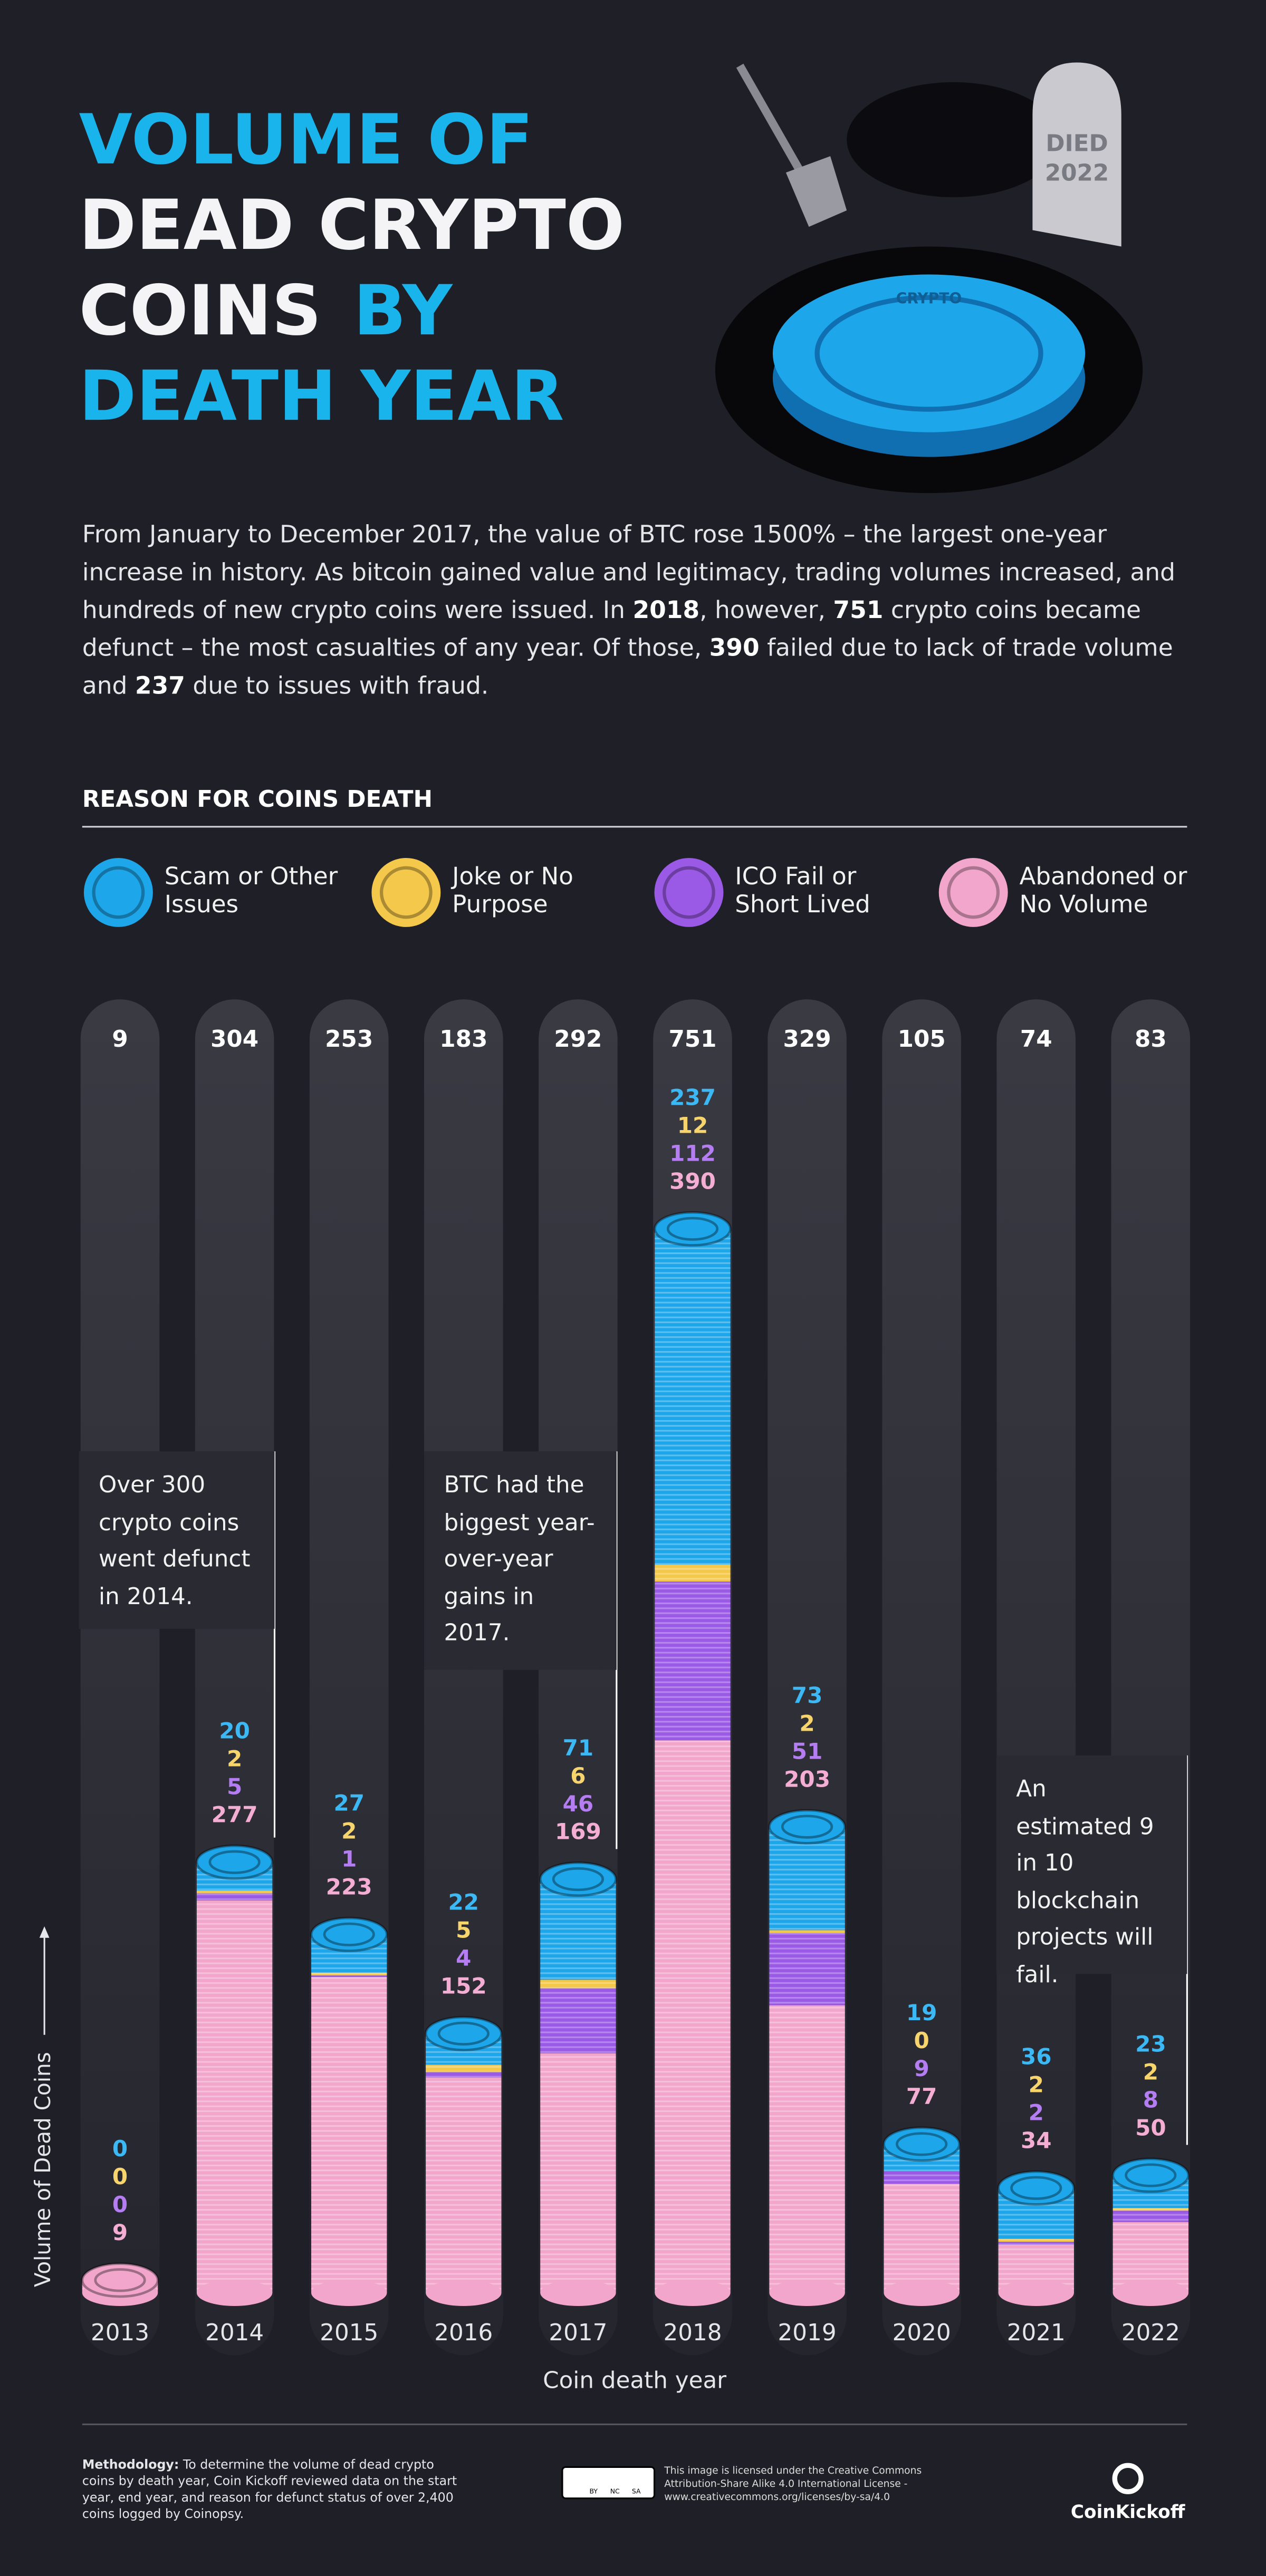  Describe the element at coordinates (1077, 143) in the screenshot. I see `tombstone-text: DIED` at that location.